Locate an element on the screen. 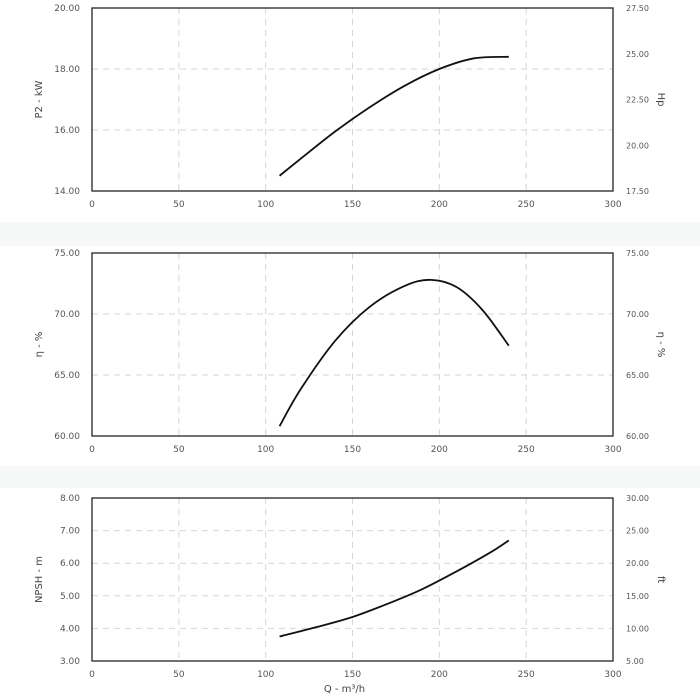  chart-2-y2-tick-label: 75.00 is located at coordinates (637, 253).